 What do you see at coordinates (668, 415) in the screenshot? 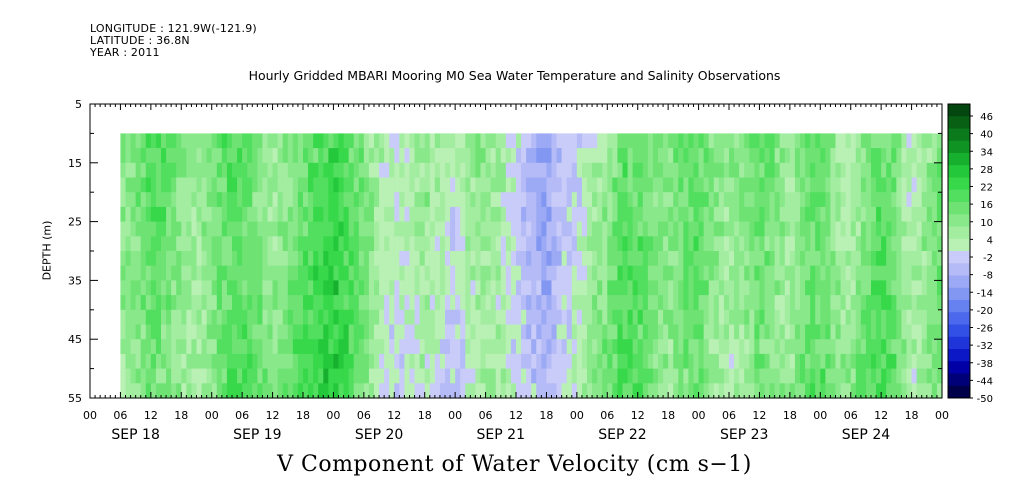
I see `x-hour-label: 18` at bounding box center [668, 415].